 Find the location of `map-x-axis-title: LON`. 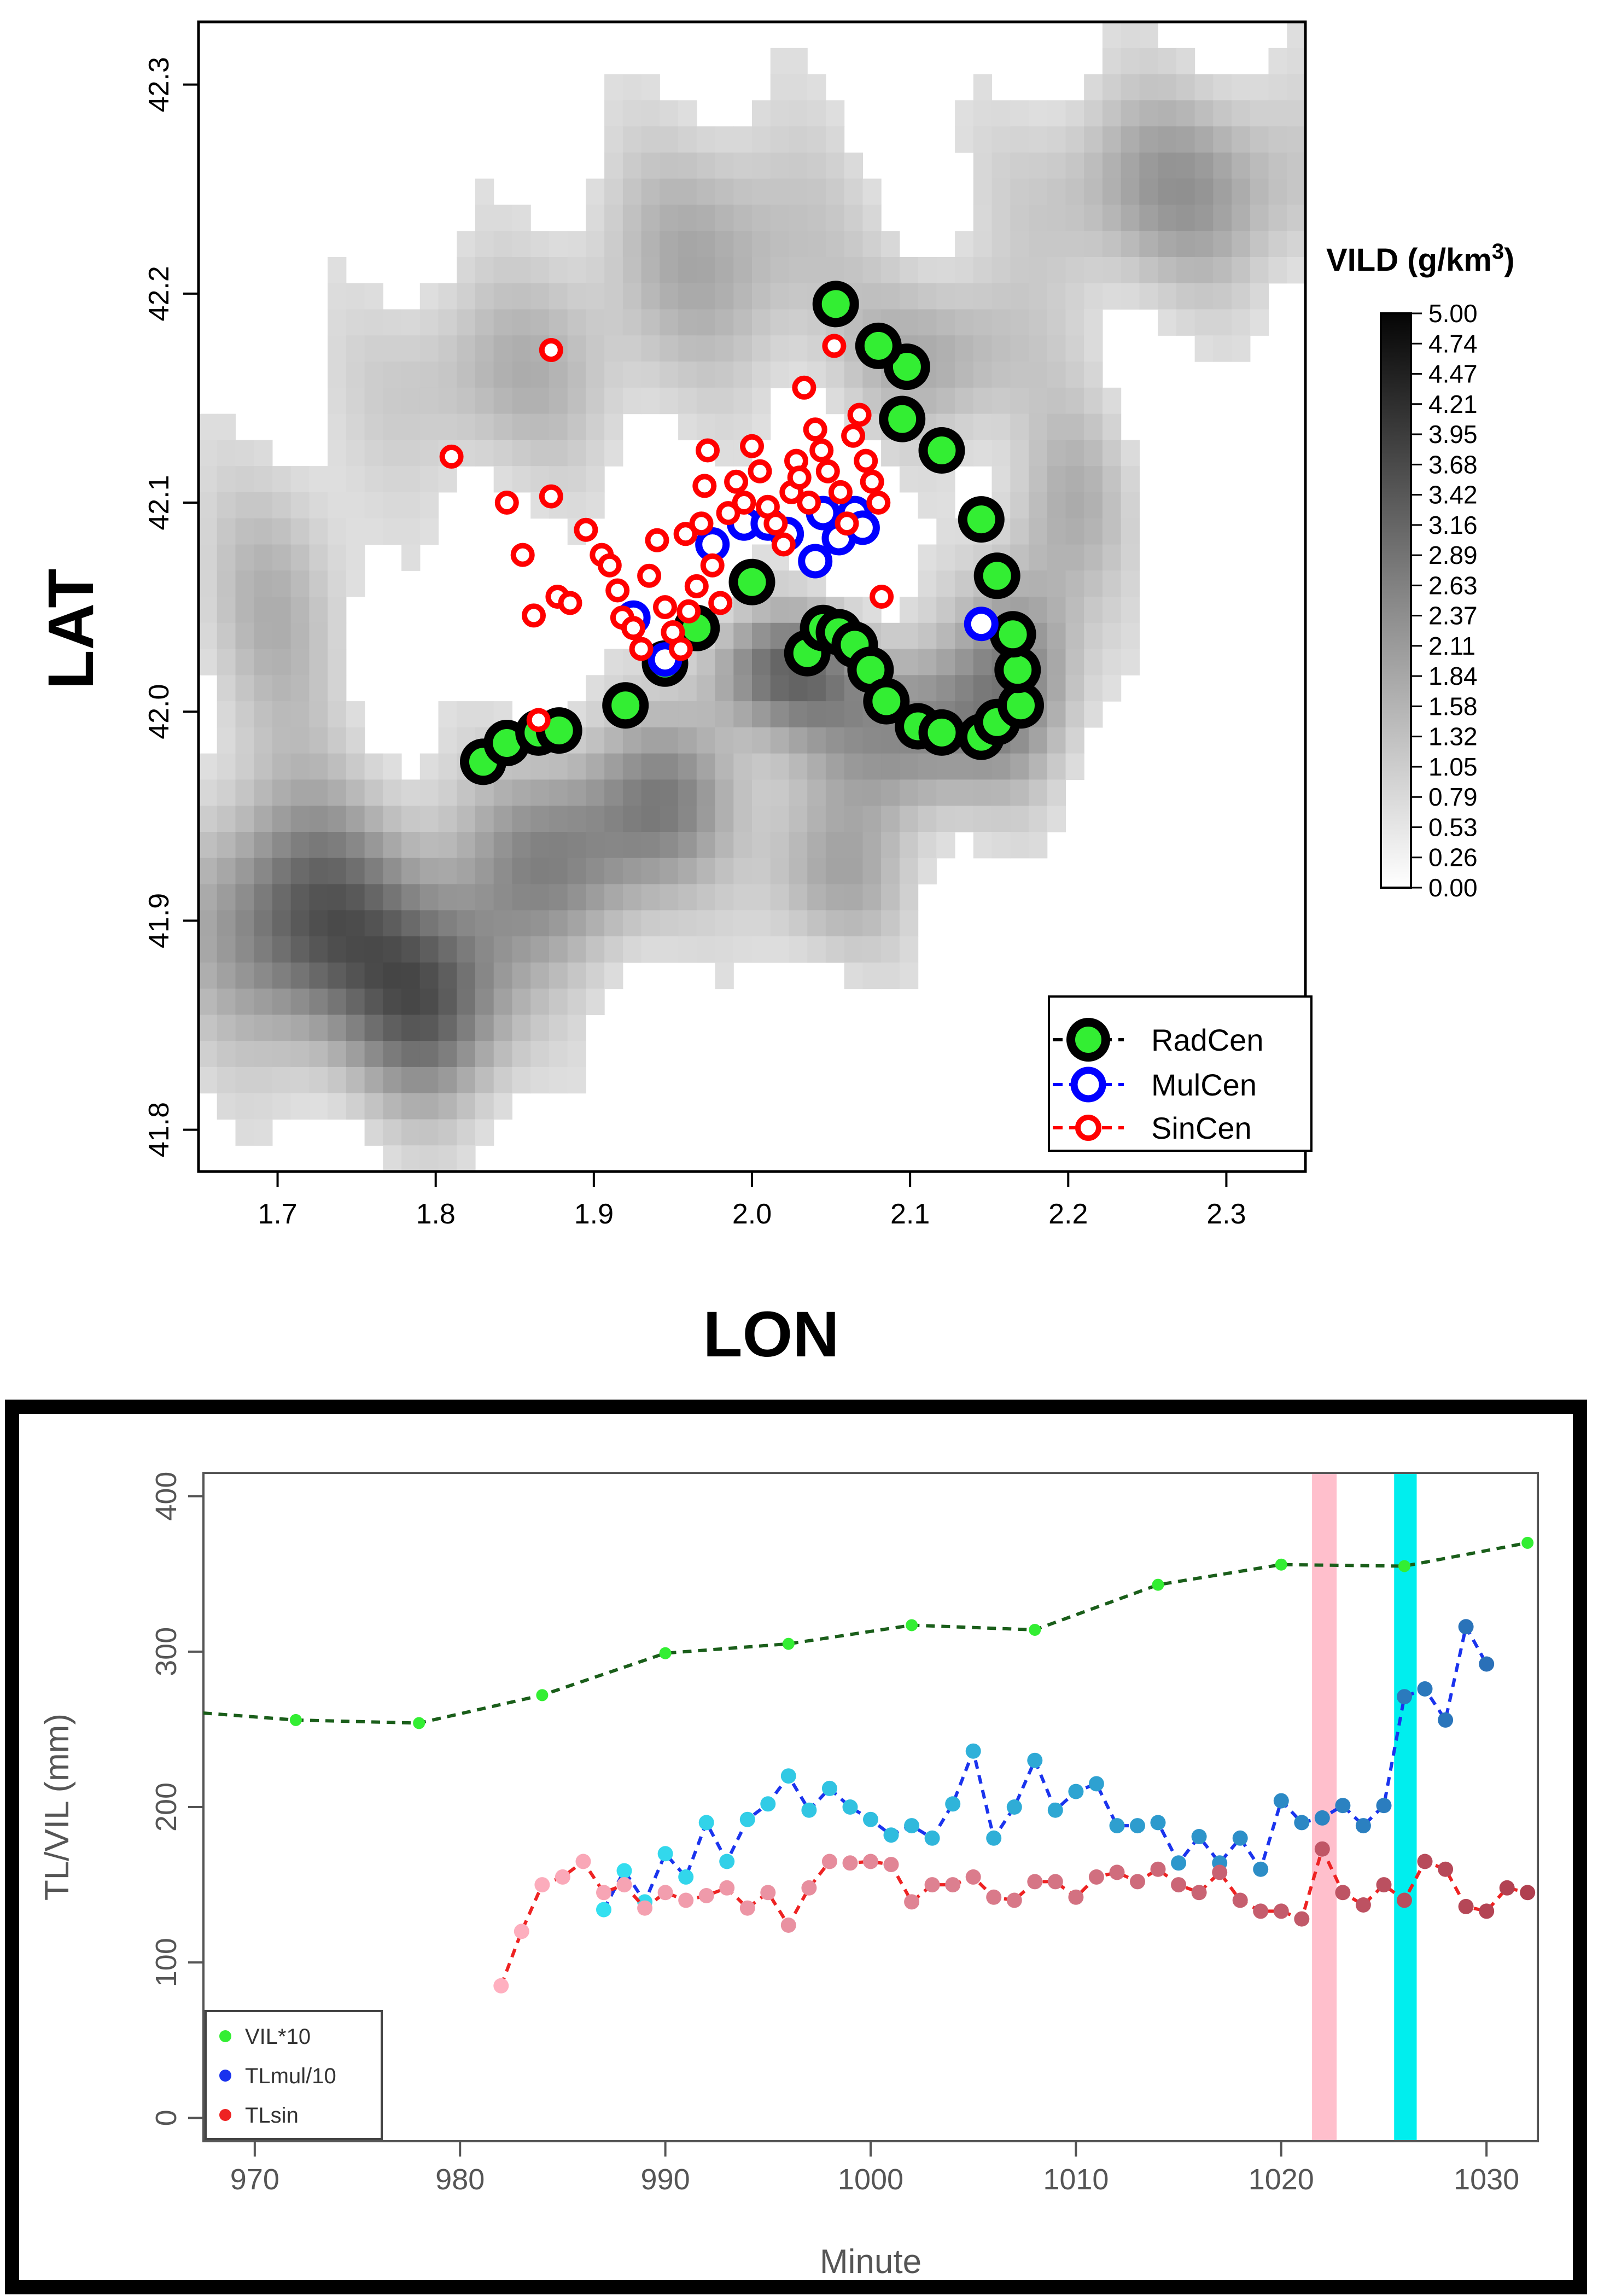

map-x-axis-title: LON is located at coordinates (771, 1334).